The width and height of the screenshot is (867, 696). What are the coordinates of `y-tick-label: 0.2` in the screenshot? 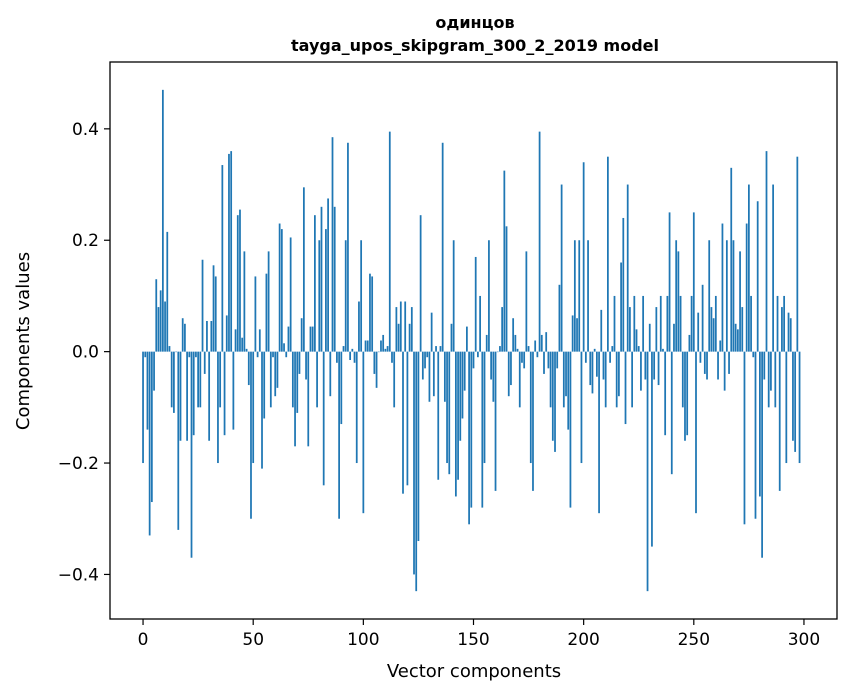 It's located at (85, 241).